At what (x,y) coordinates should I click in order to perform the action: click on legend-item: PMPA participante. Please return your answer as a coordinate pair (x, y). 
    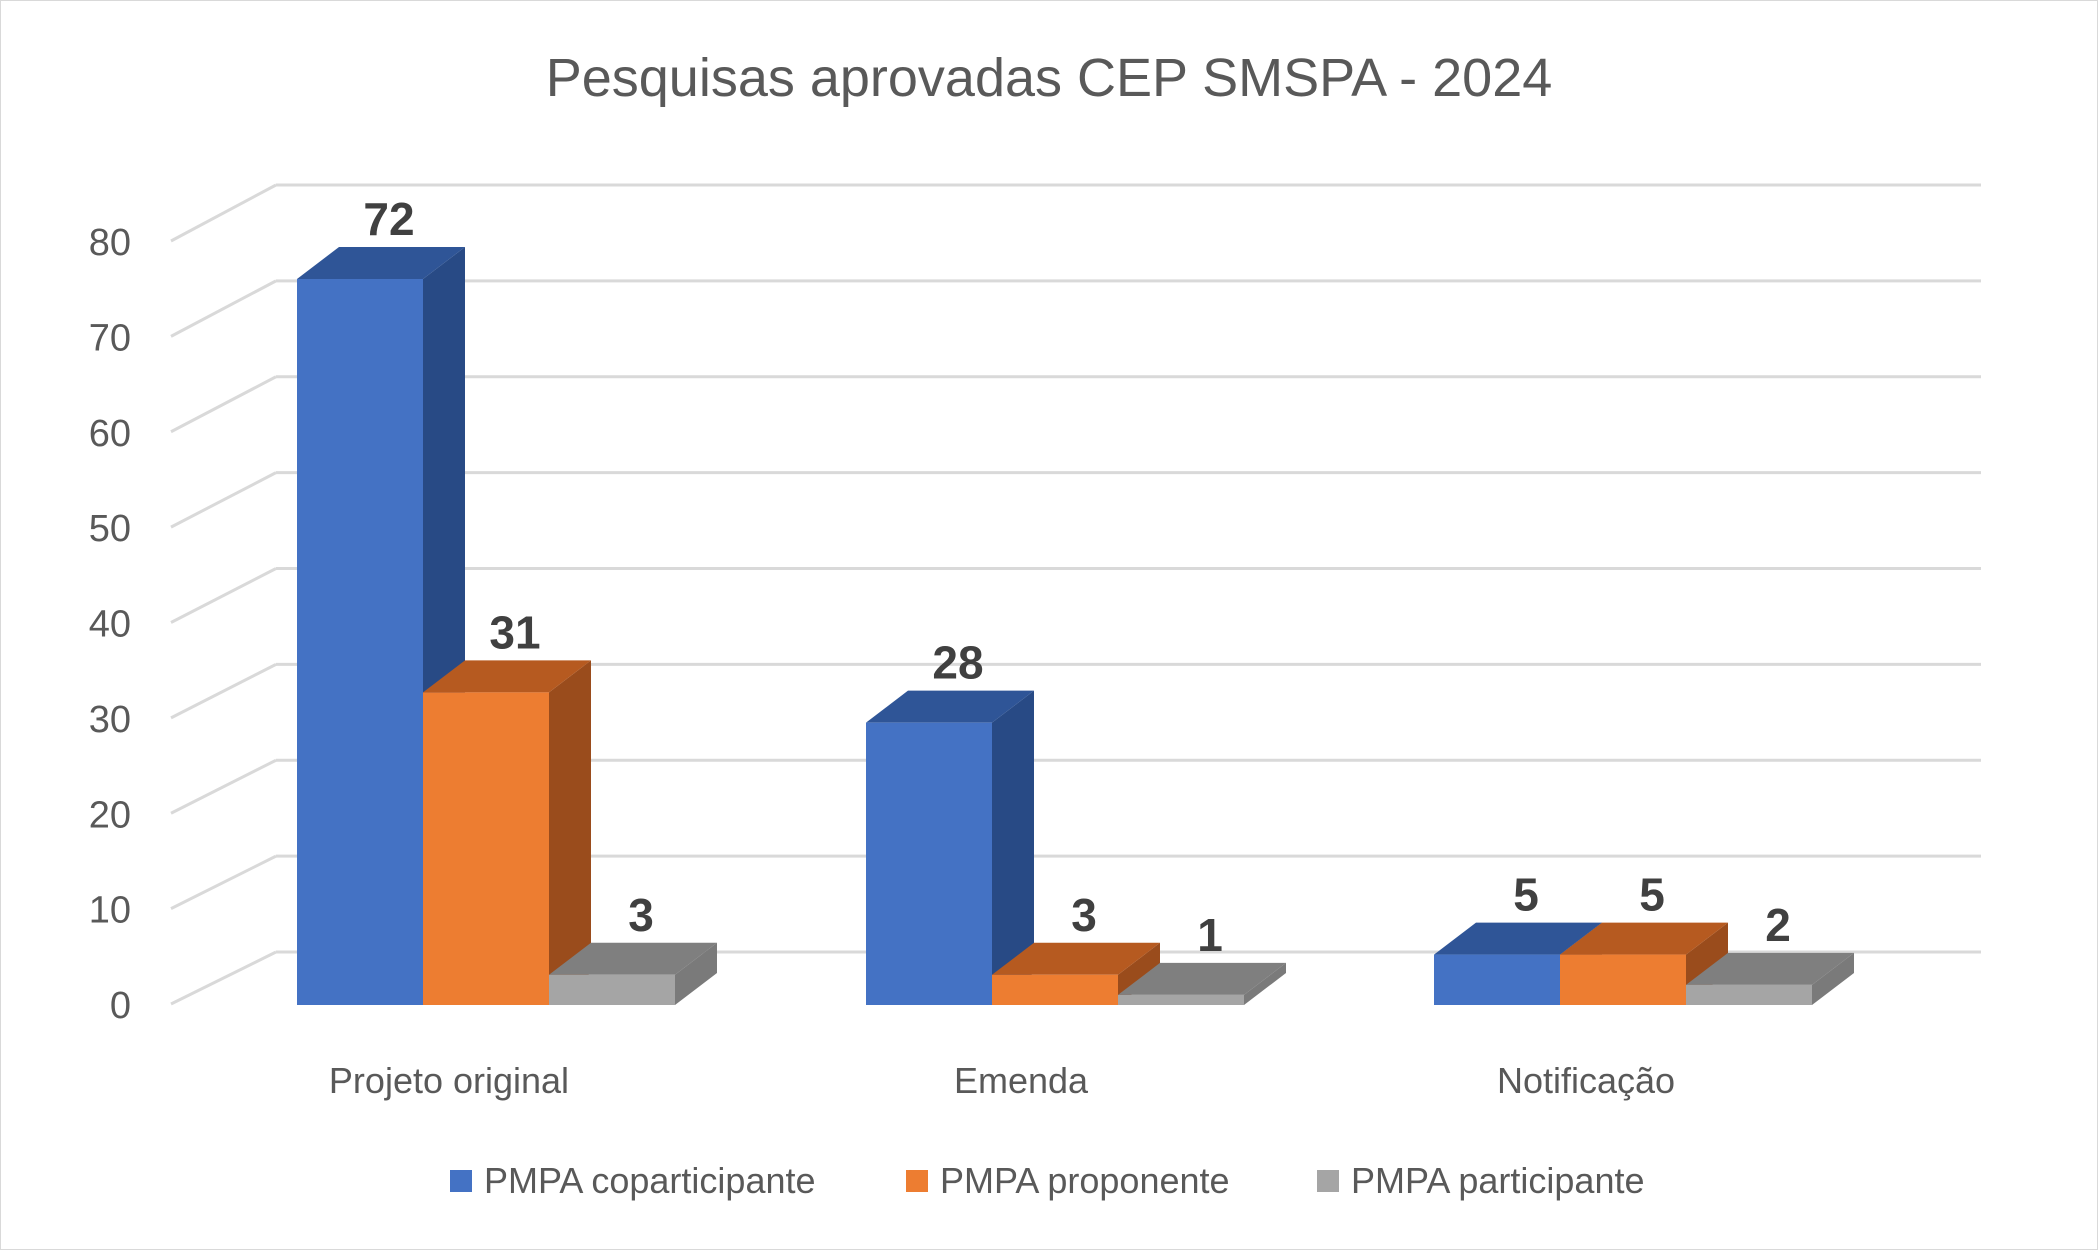
    Looking at the image, I should click on (1480, 1180).